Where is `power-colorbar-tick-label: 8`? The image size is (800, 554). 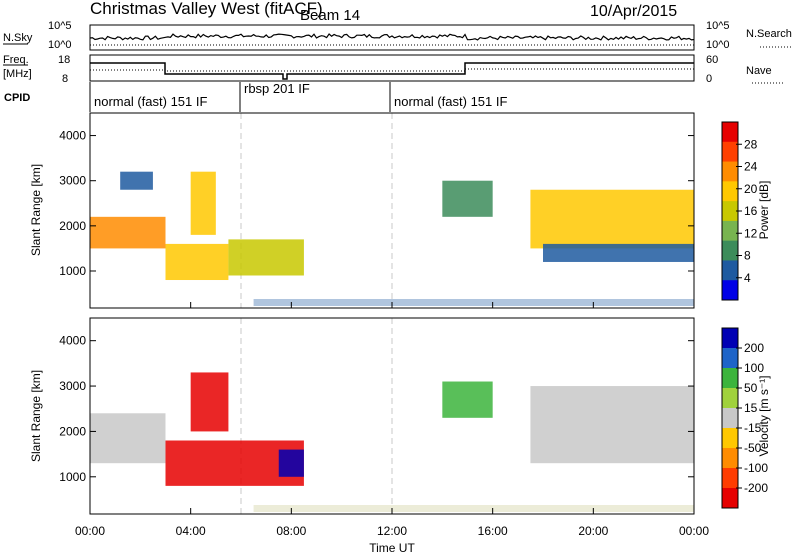
power-colorbar-tick-label: 8 is located at coordinates (747, 256).